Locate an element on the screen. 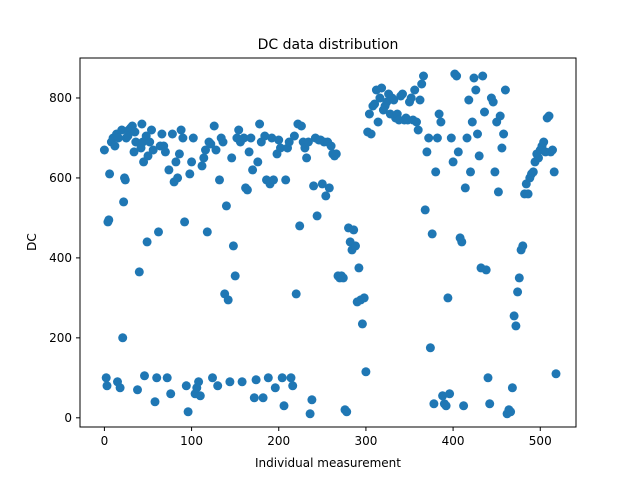 The height and width of the screenshot is (484, 640). x-tick-label: 500 is located at coordinates (540, 441).